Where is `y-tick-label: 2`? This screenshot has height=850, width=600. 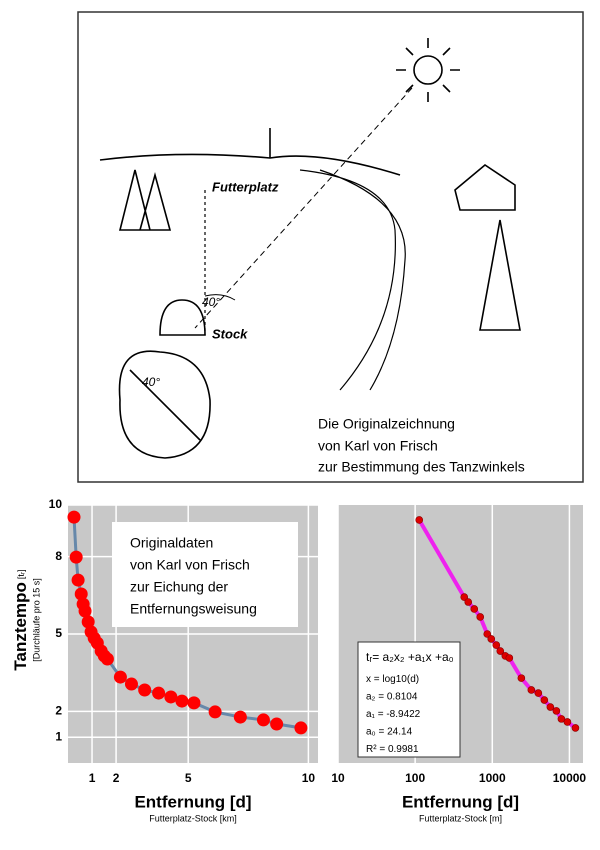
y-tick-label: 2 is located at coordinates (58, 711).